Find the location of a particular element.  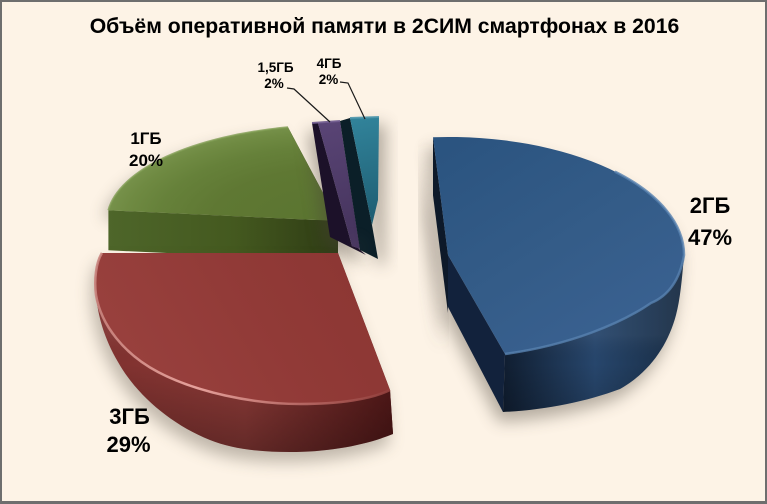

svg-text: 2ГБ is located at coordinates (710, 205).